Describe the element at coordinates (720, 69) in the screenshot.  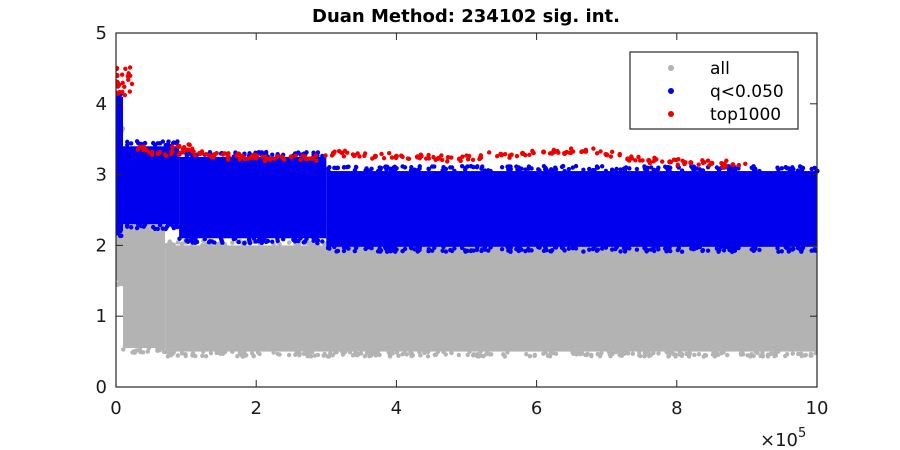
I see `legend-label-0: all` at that location.